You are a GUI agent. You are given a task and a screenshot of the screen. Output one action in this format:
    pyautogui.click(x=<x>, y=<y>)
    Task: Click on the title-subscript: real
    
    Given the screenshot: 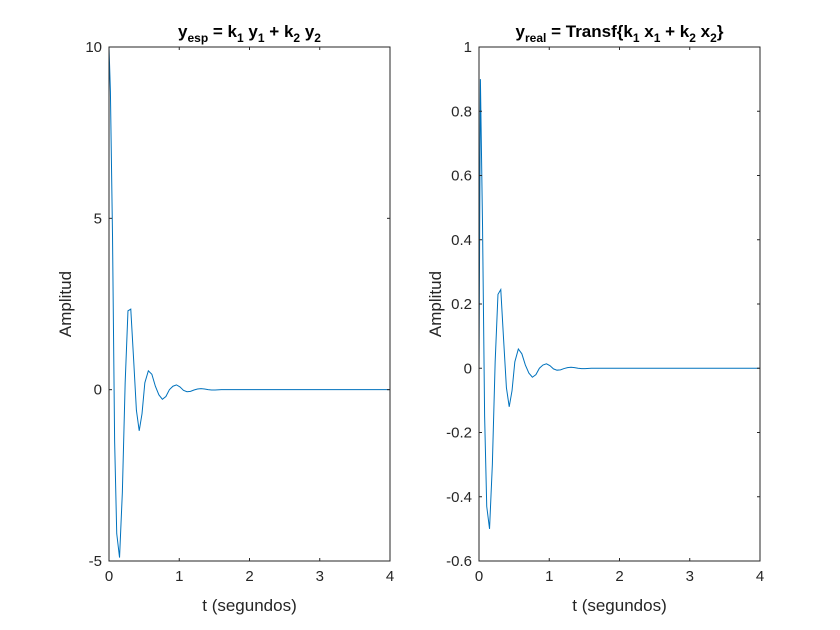 What is the action you would take?
    pyautogui.click(x=535, y=38)
    